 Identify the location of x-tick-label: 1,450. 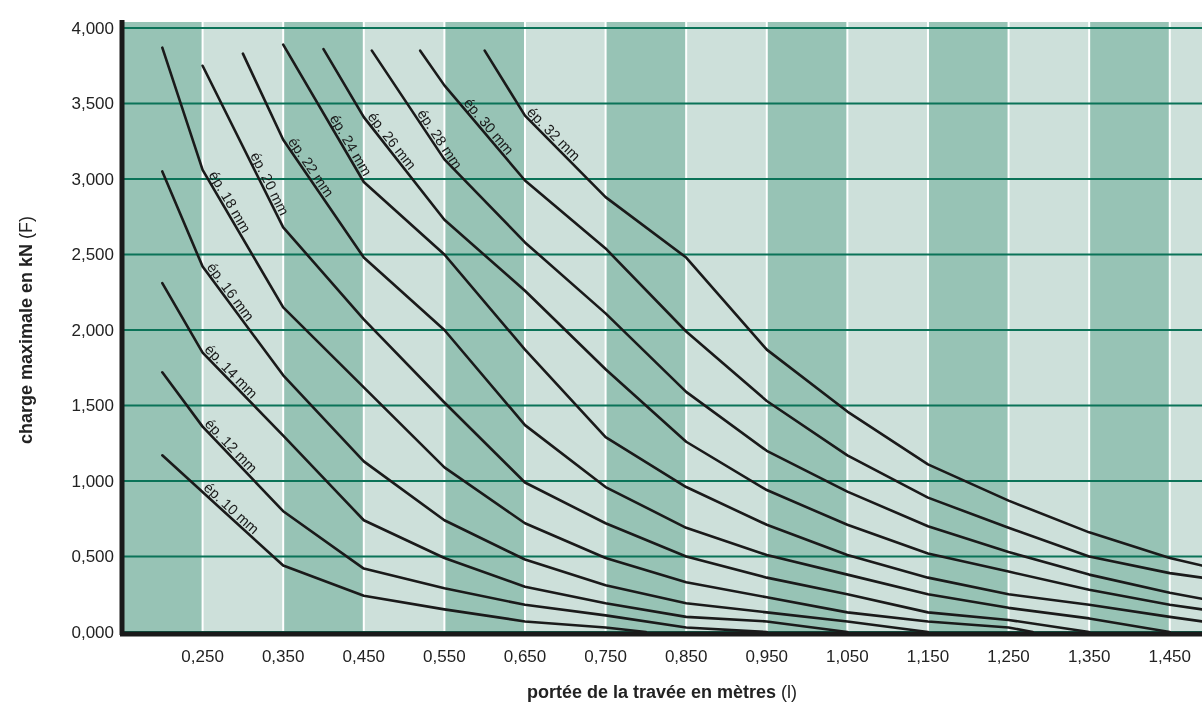
(1170, 656).